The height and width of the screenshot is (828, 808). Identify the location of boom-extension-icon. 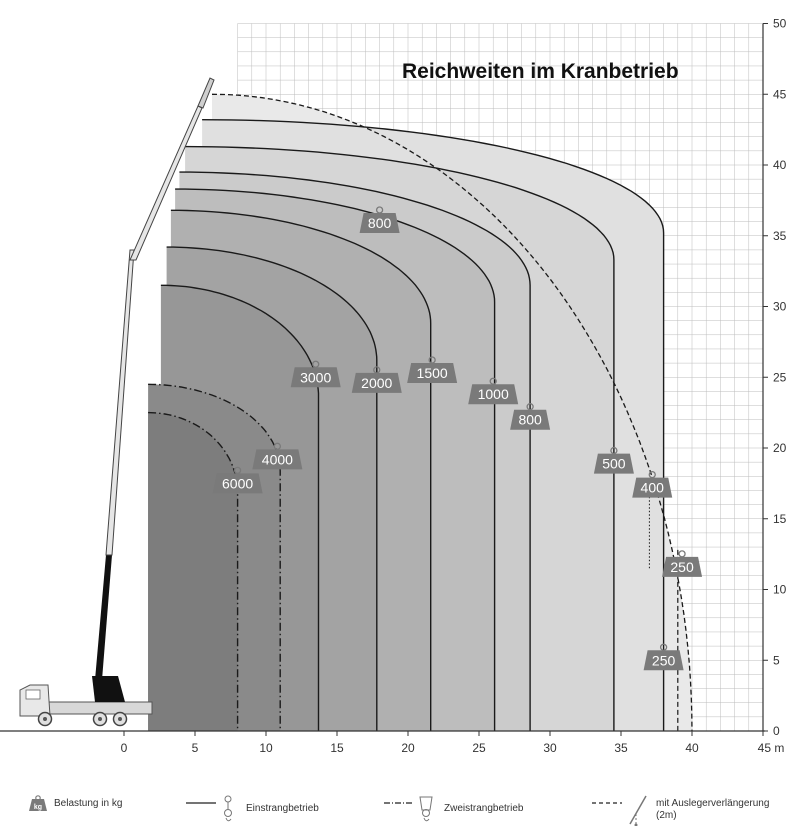
(619, 810).